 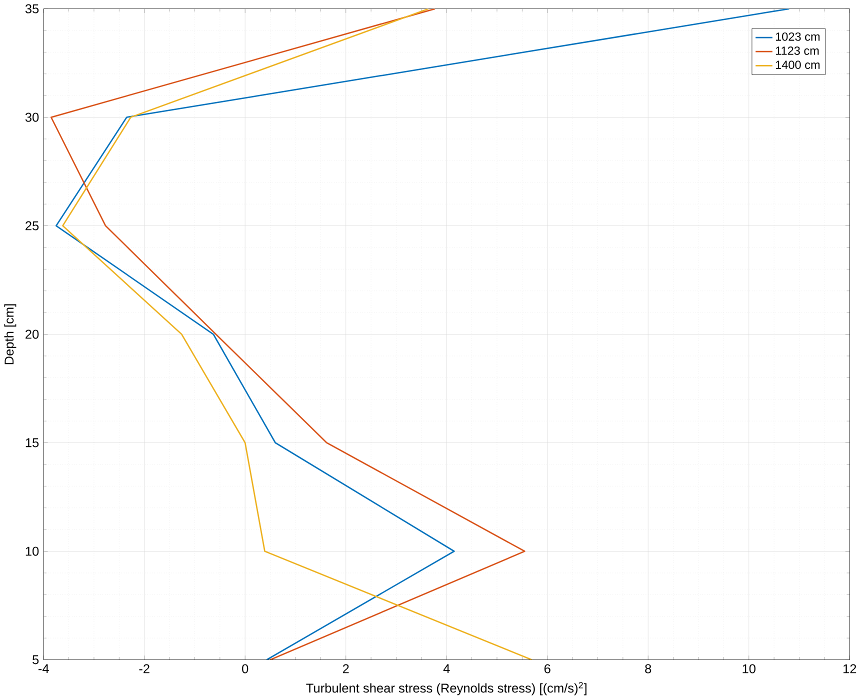 I want to click on x-tick-label: -4, so click(x=43, y=668).